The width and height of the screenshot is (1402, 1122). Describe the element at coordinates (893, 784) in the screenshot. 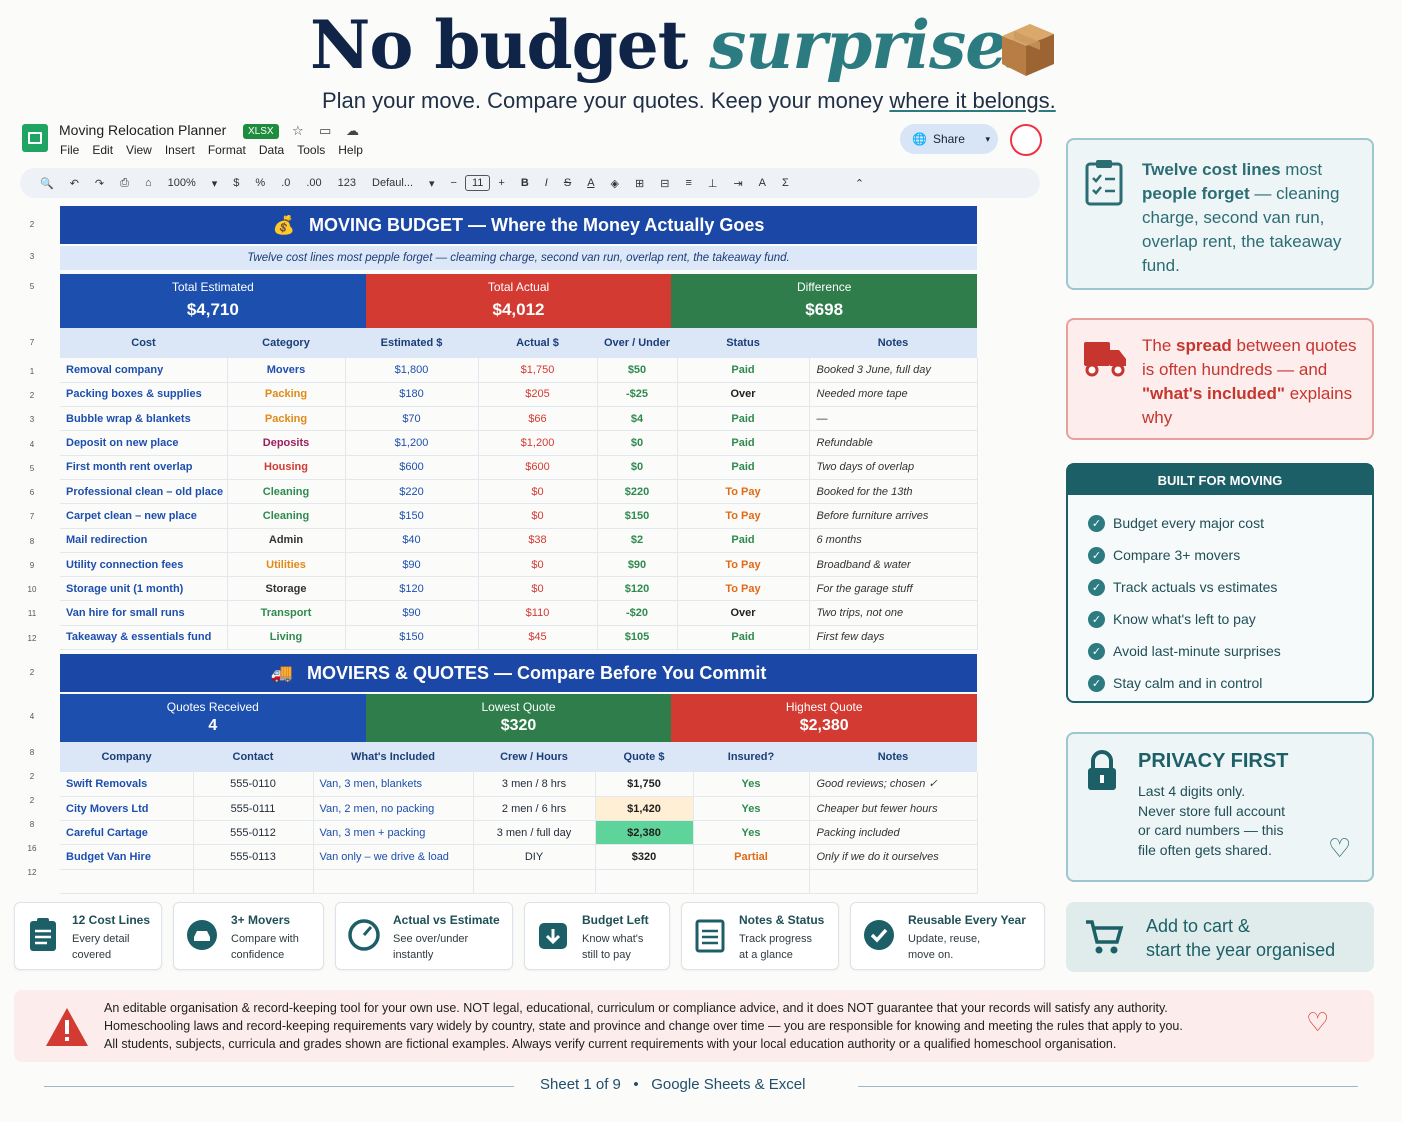

I see `notes-cell: Good reviews; chosen ✓` at that location.